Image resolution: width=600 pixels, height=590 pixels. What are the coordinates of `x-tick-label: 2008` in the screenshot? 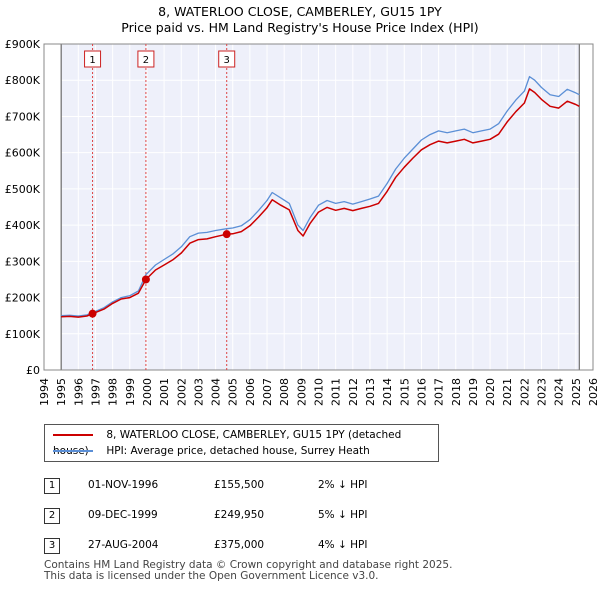 It's located at (284, 392).